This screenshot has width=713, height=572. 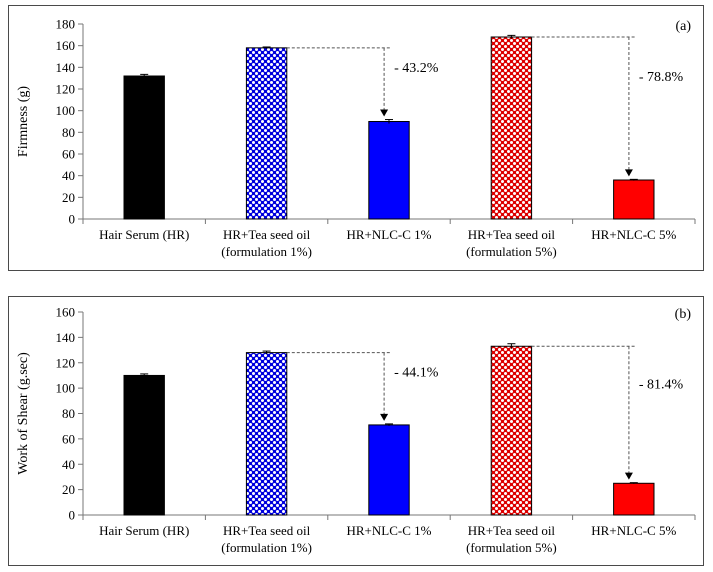 I want to click on panel-label: (a), so click(x=683, y=26).